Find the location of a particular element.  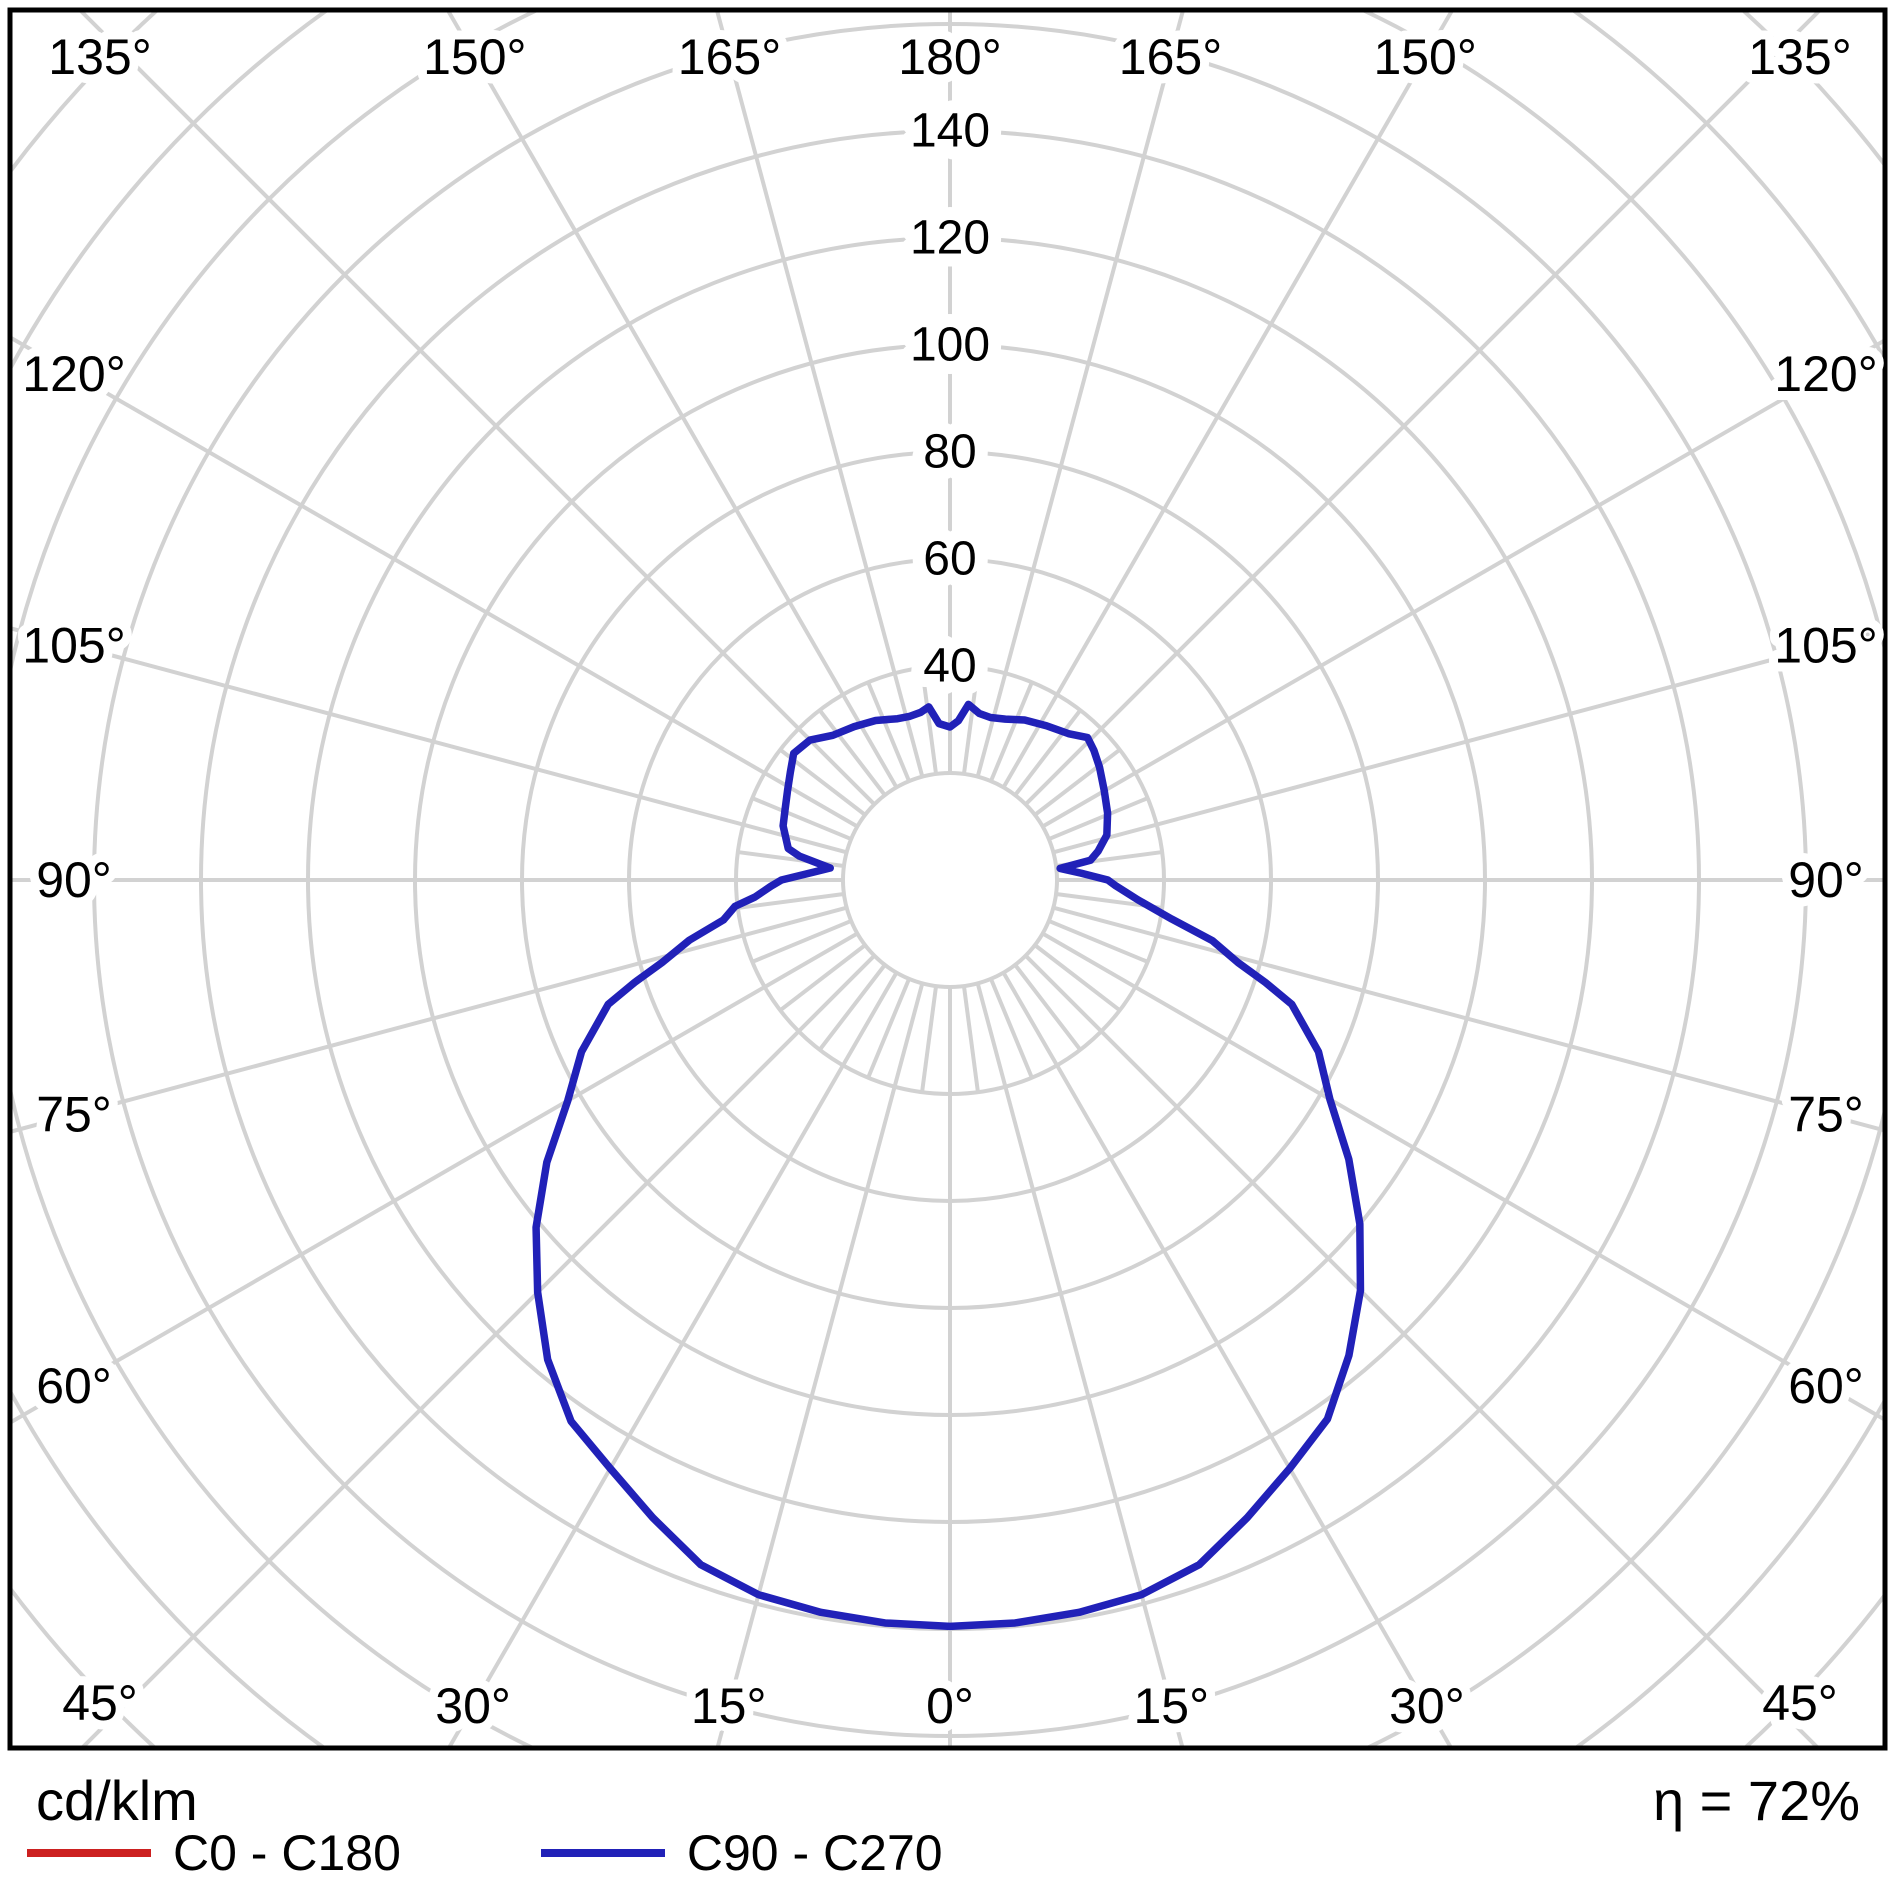

angle-label-45-right: 45° is located at coordinates (1800, 1703).